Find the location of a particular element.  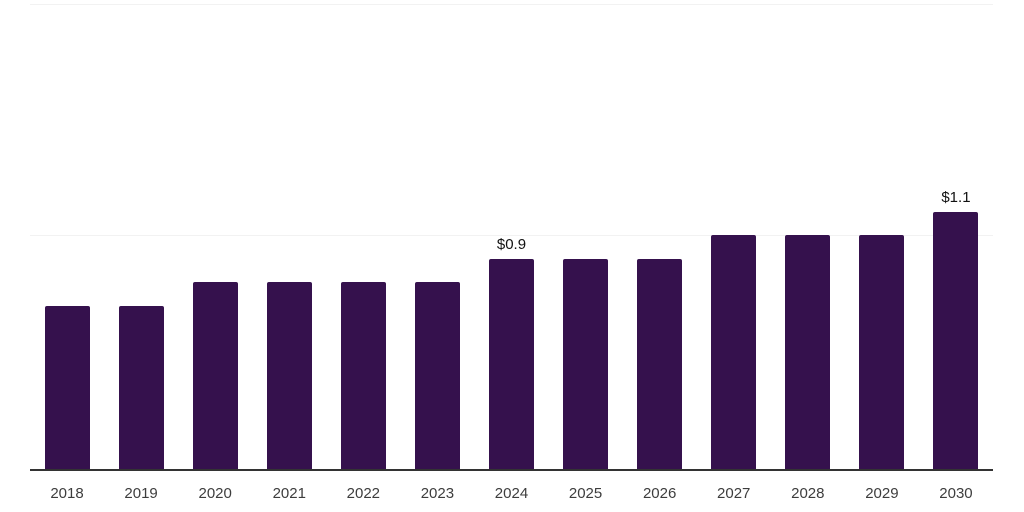

x-axis-label-2027: 2027 is located at coordinates (734, 493).